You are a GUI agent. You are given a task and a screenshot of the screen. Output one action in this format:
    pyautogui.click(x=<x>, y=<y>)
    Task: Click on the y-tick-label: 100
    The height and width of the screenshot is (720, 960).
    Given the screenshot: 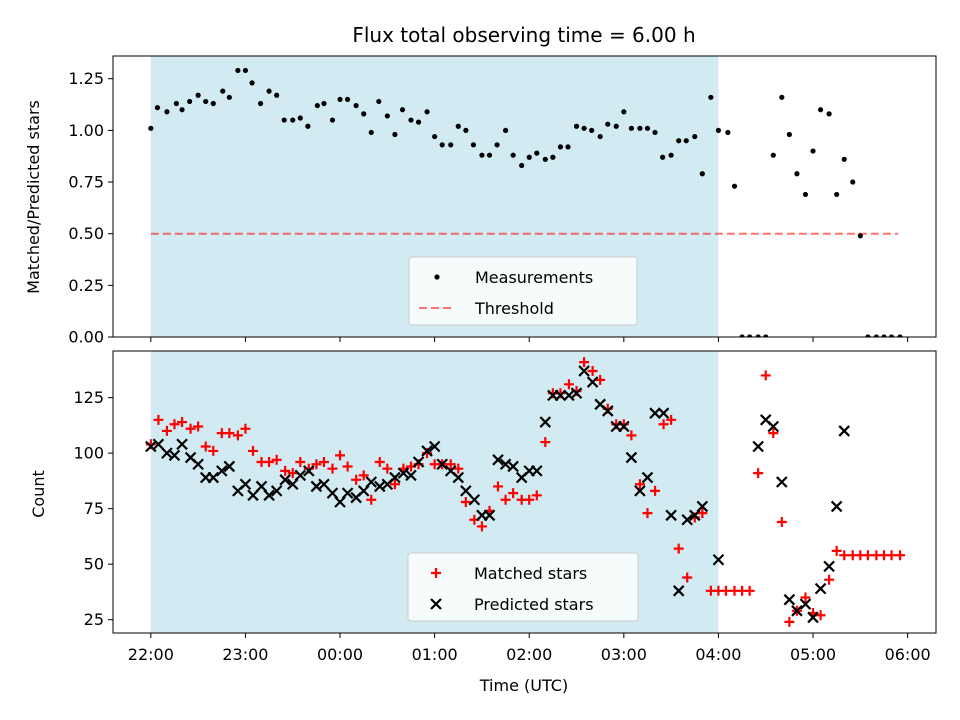 What is the action you would take?
    pyautogui.click(x=88, y=453)
    